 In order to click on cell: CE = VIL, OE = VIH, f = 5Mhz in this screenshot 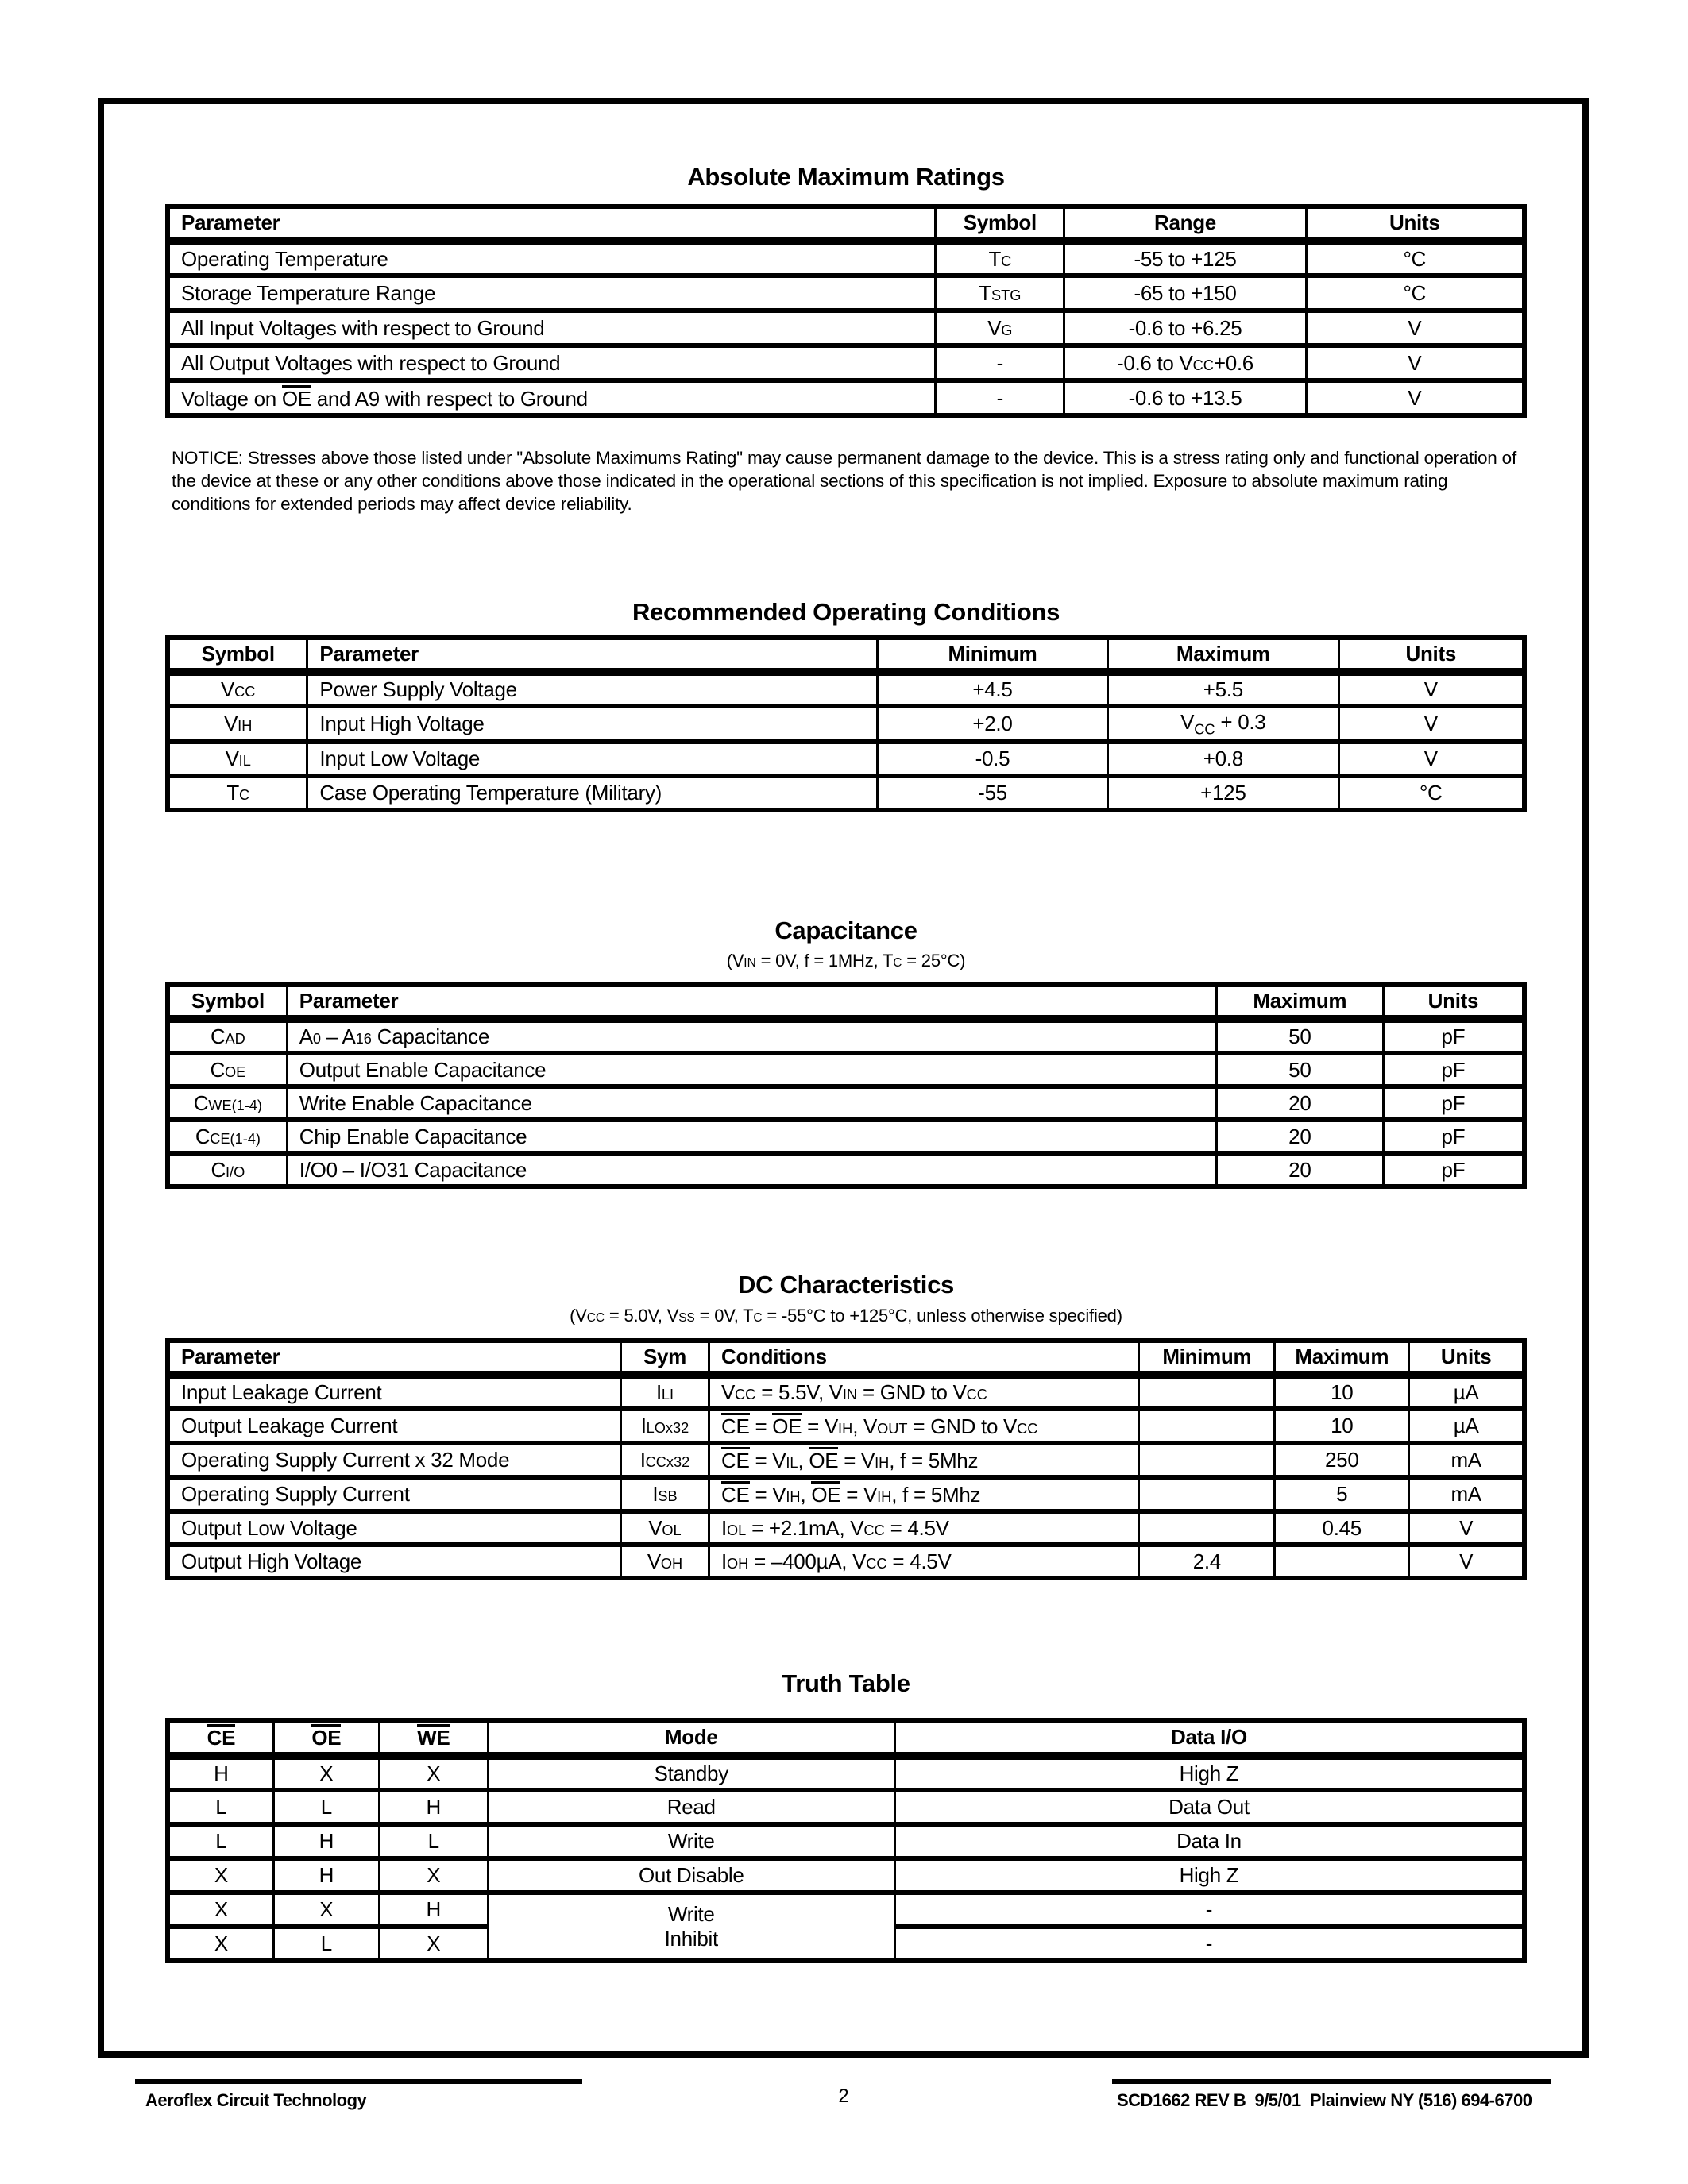, I will do `click(924, 1460)`.